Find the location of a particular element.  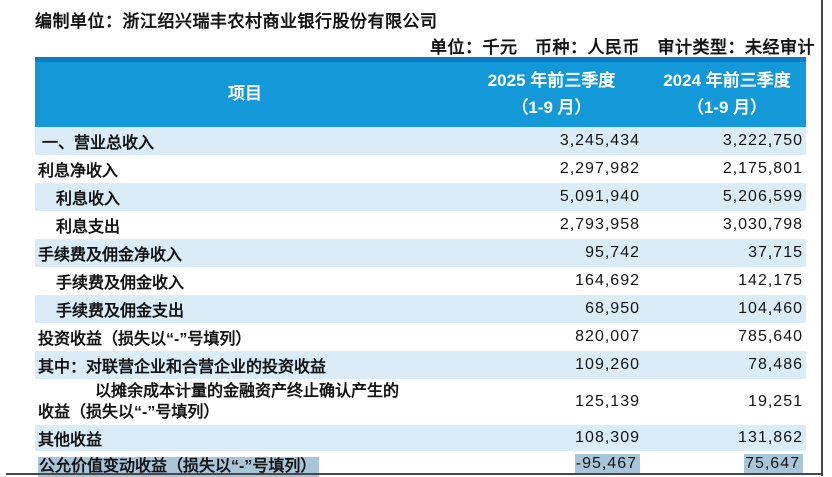

value-2025: 95,742 is located at coordinates (612, 252).